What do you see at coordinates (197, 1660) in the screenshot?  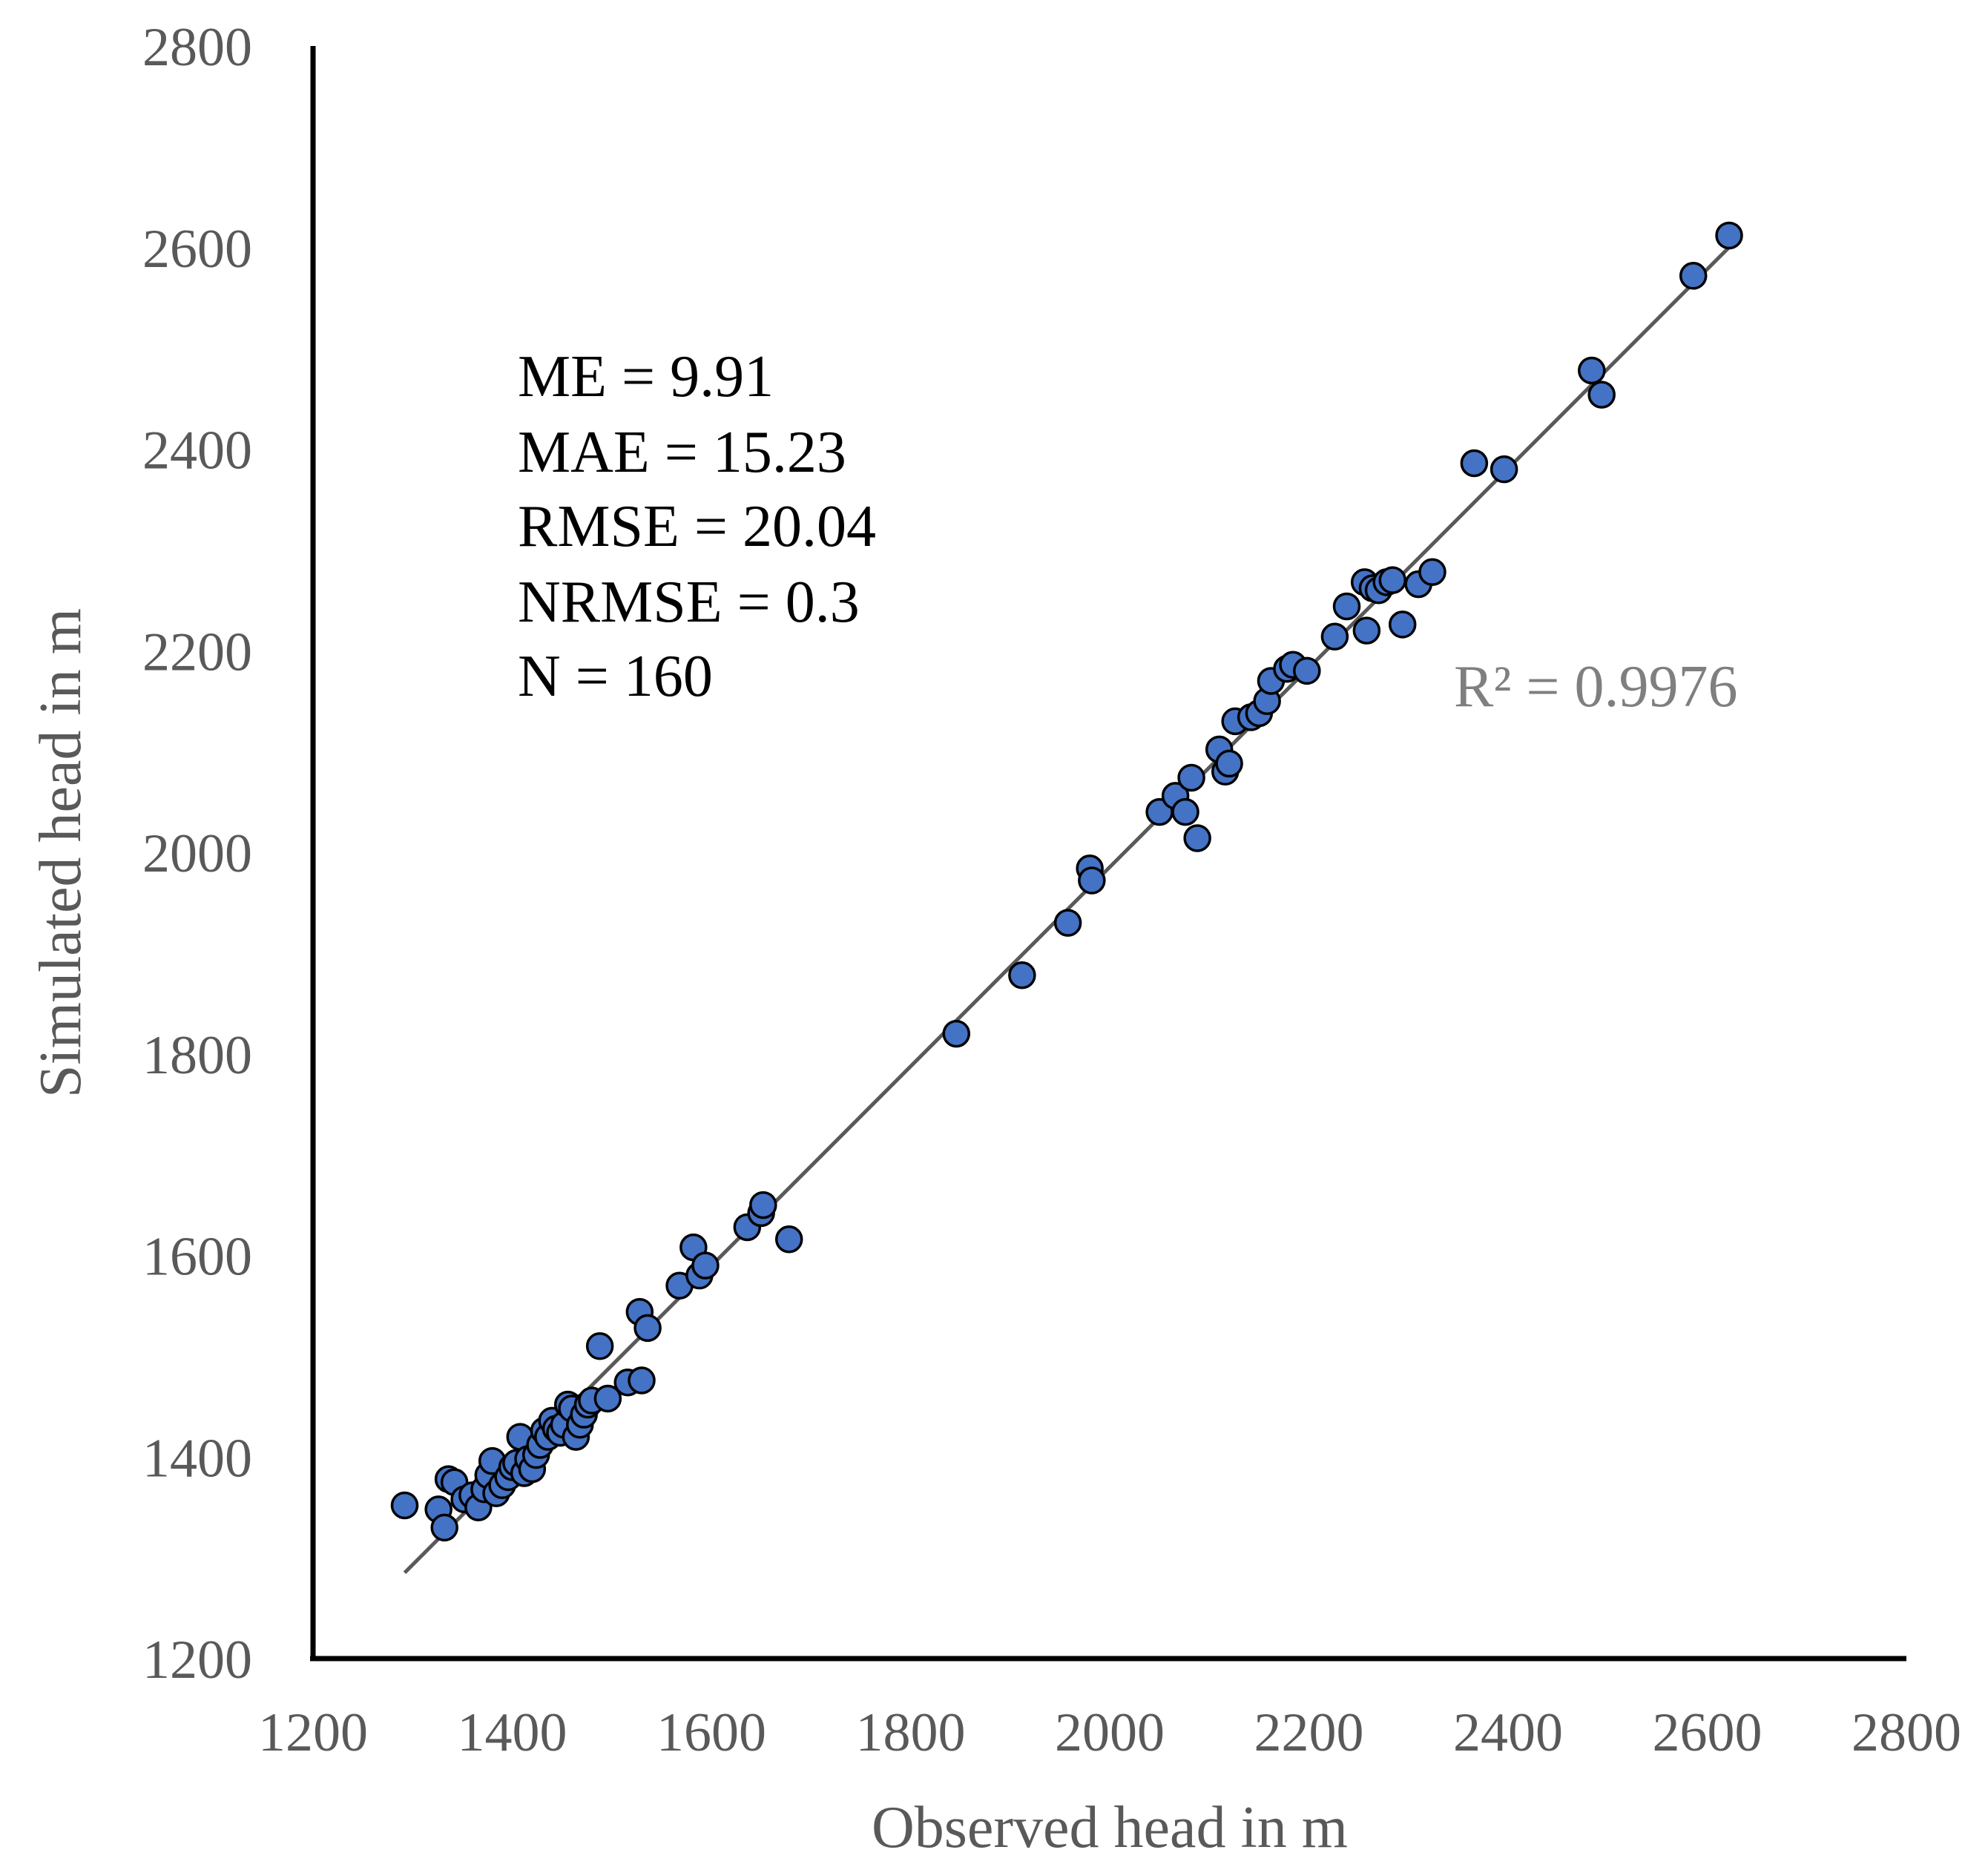 I see `y-tick-label: 1200` at bounding box center [197, 1660].